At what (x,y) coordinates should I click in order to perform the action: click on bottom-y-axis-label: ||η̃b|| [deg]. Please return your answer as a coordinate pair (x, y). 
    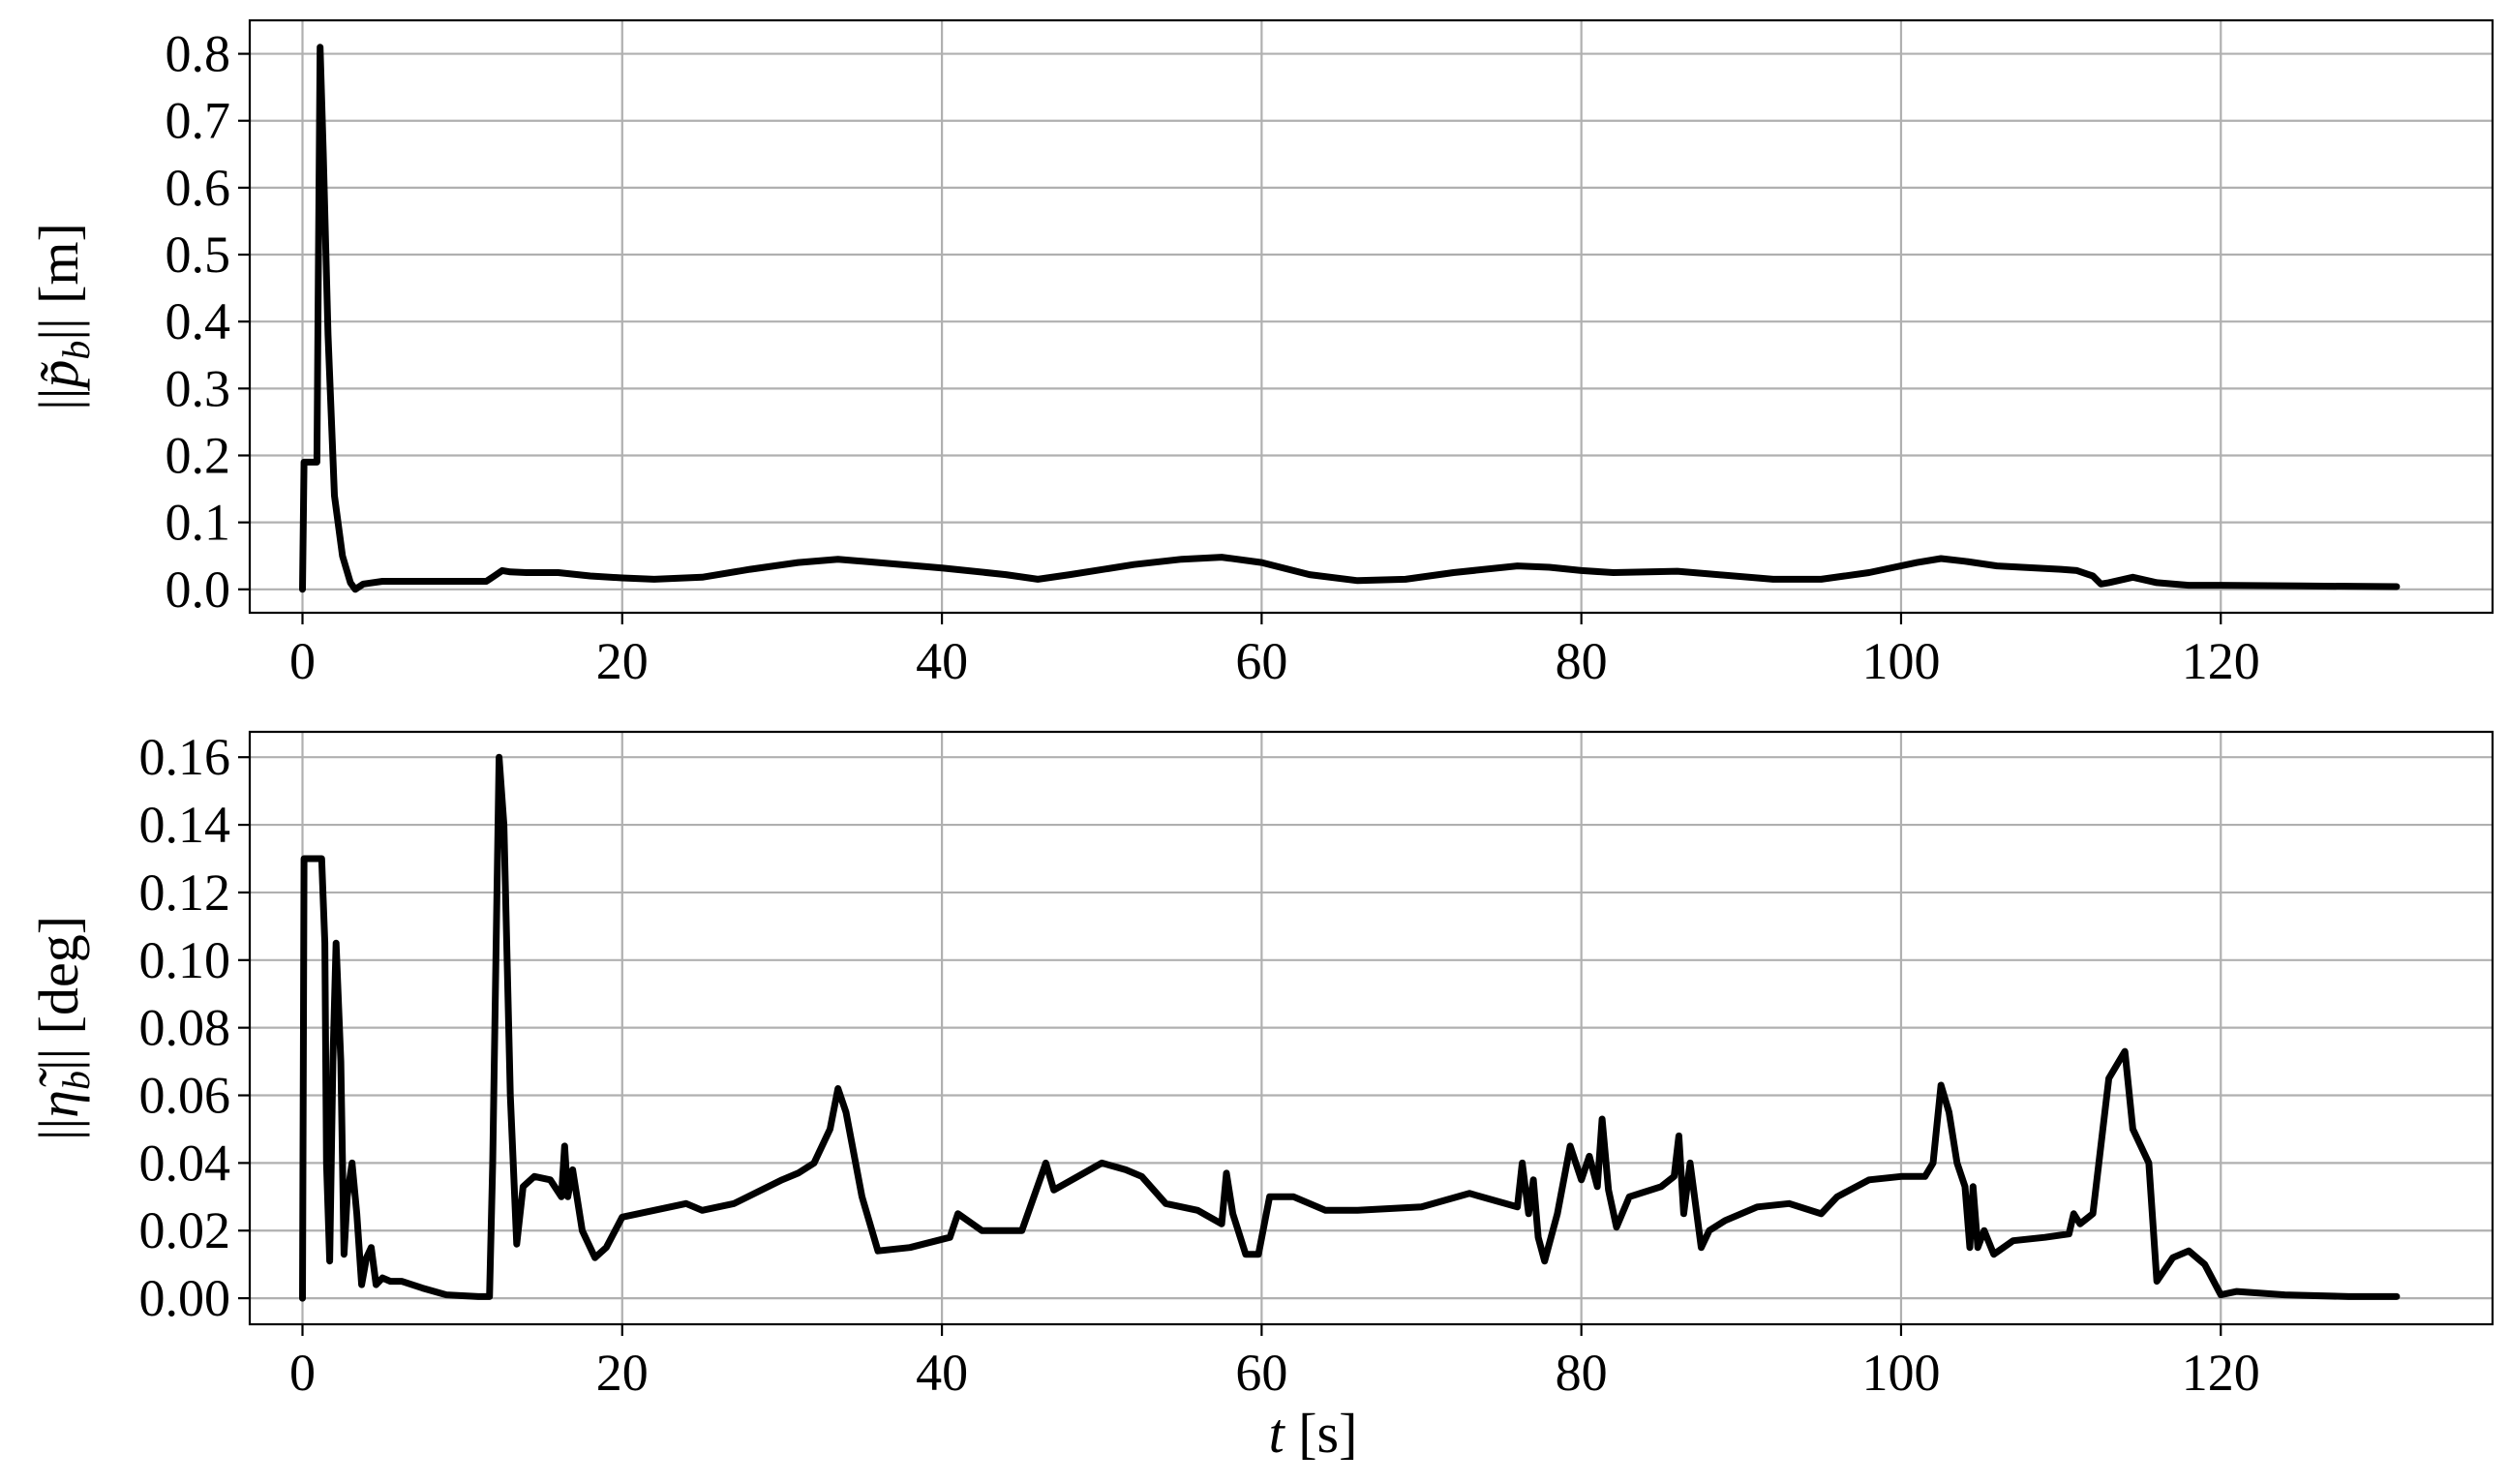
    Looking at the image, I should click on (62, 1028).